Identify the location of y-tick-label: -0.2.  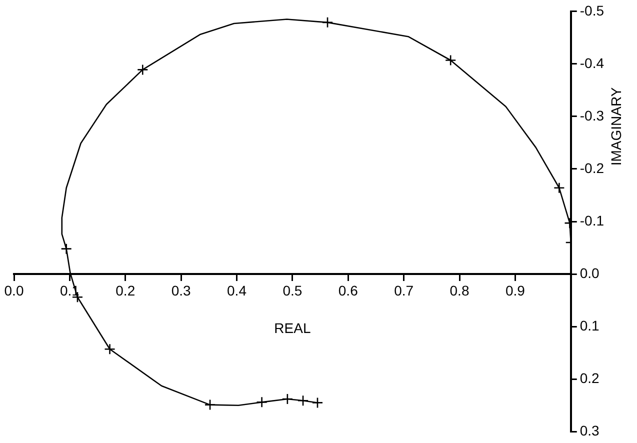
(592, 168).